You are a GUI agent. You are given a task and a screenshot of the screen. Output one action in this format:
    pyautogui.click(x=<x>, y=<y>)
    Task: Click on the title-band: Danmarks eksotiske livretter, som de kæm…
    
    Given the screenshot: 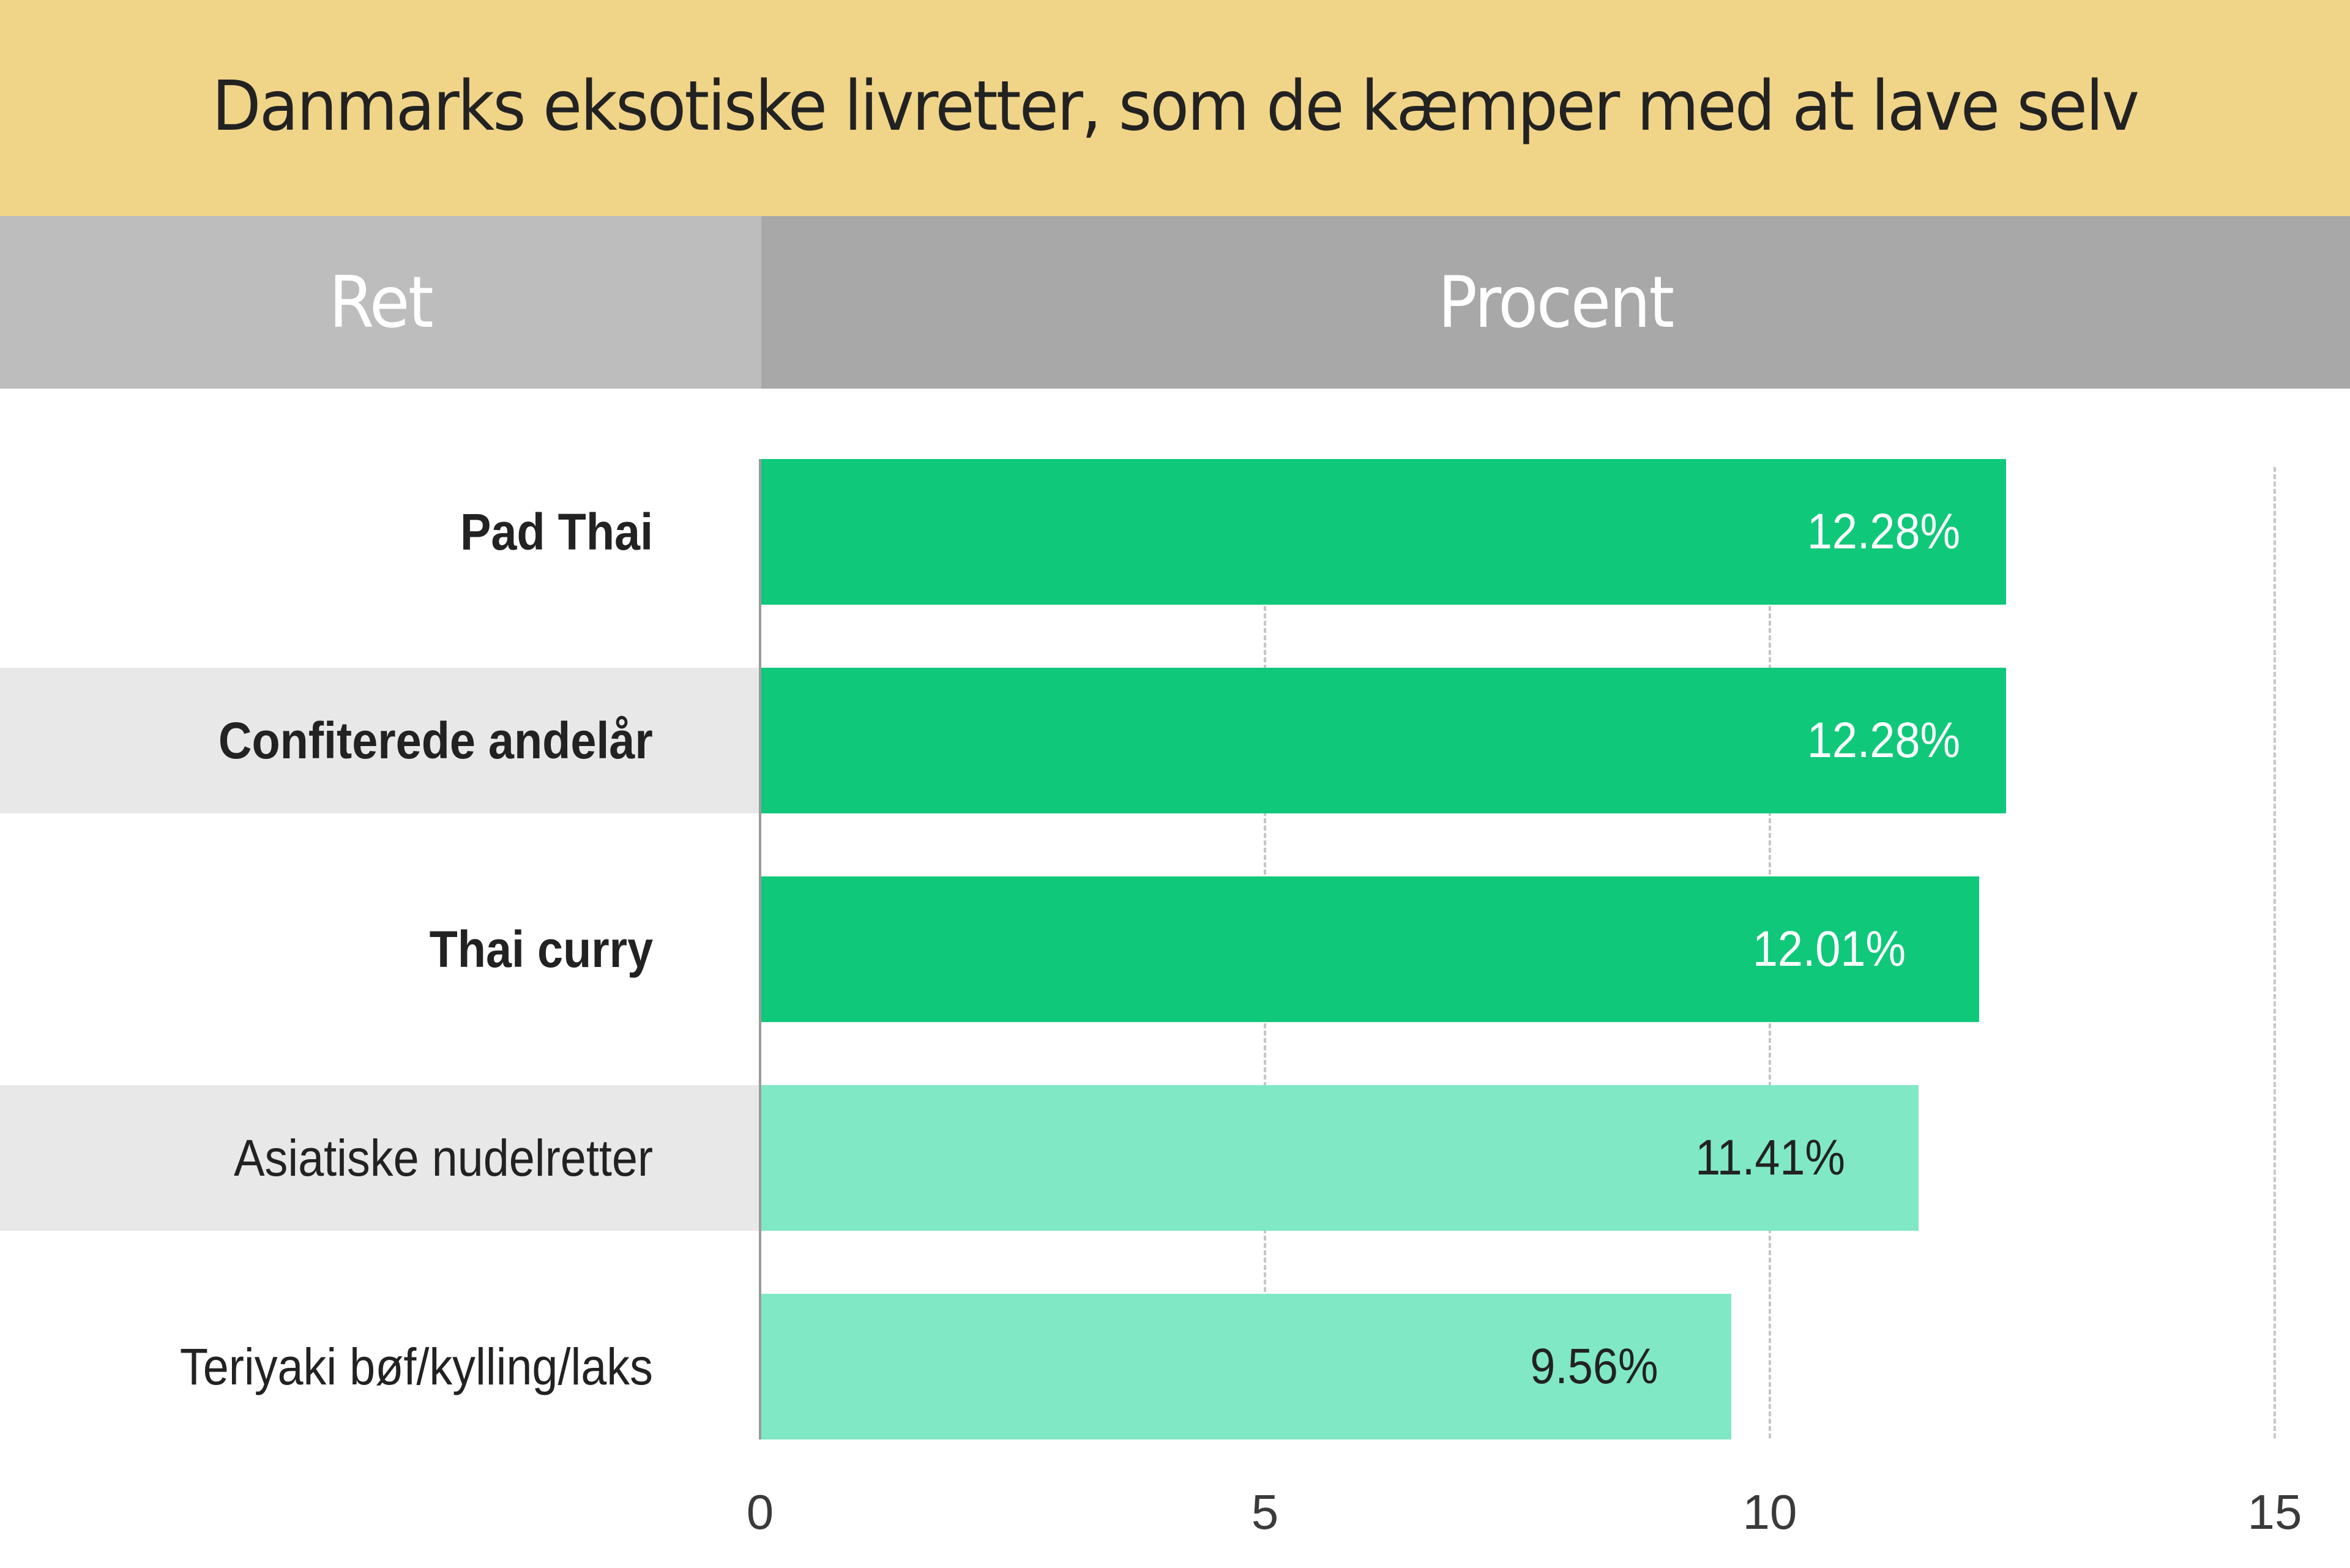 What is the action you would take?
    pyautogui.click(x=1175, y=108)
    